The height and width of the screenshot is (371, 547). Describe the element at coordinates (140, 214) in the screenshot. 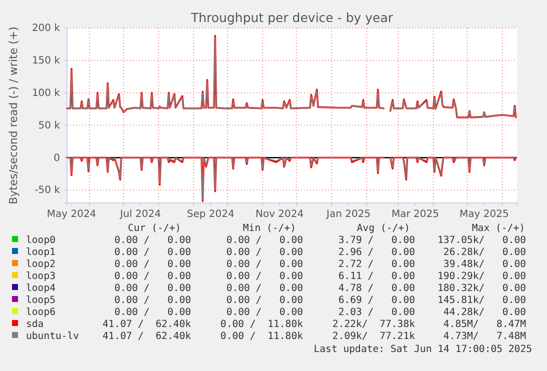

I see `x-tick-label: Jul 2024` at that location.